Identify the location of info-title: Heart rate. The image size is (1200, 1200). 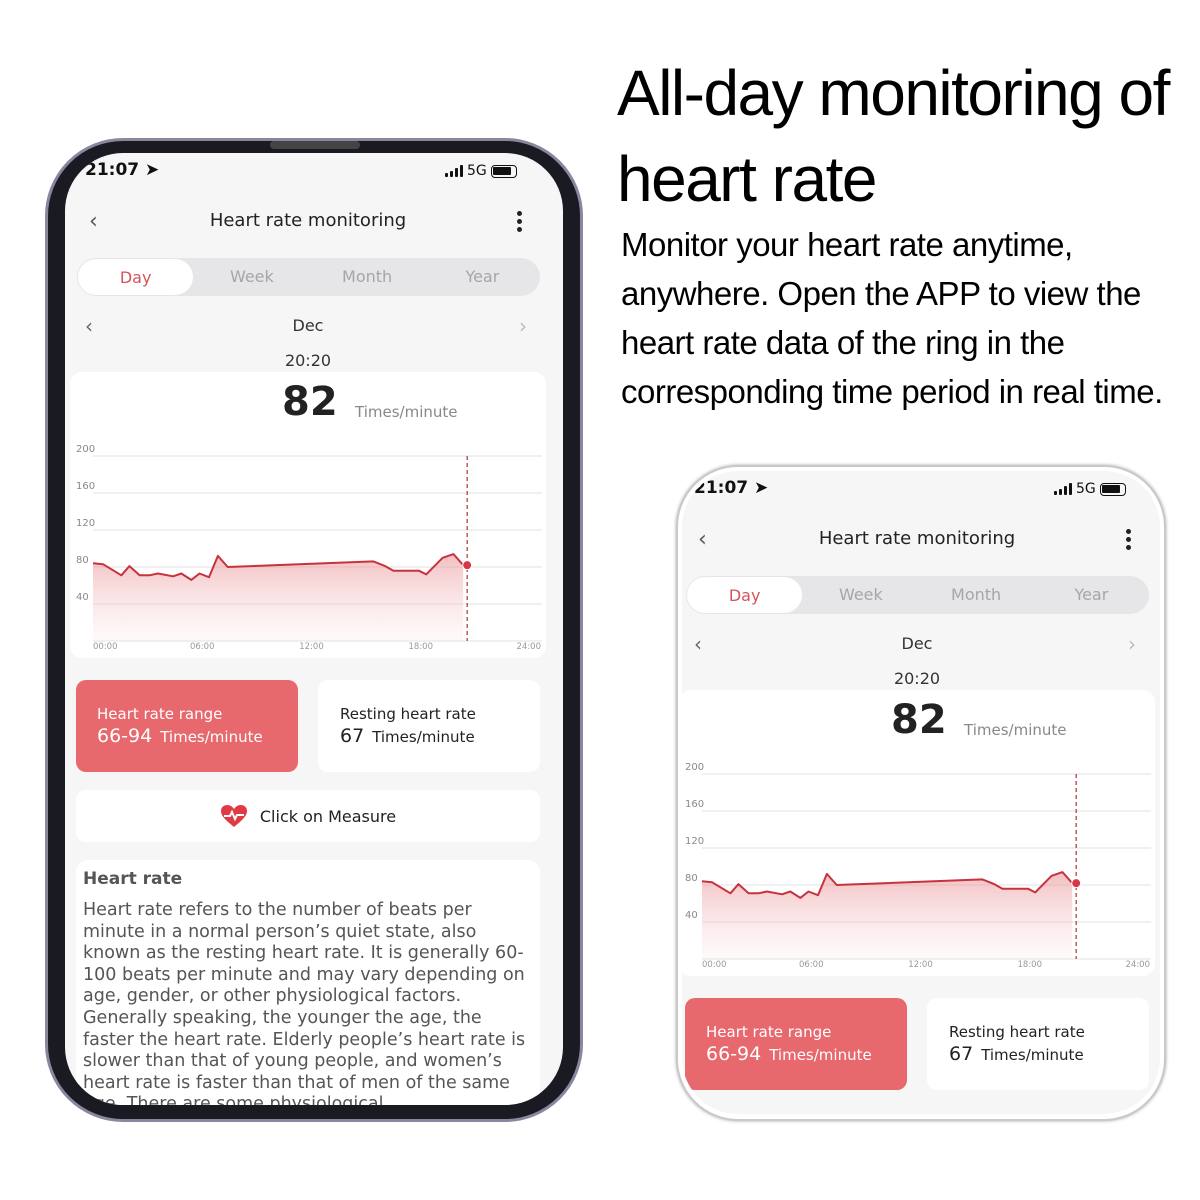
(133, 879).